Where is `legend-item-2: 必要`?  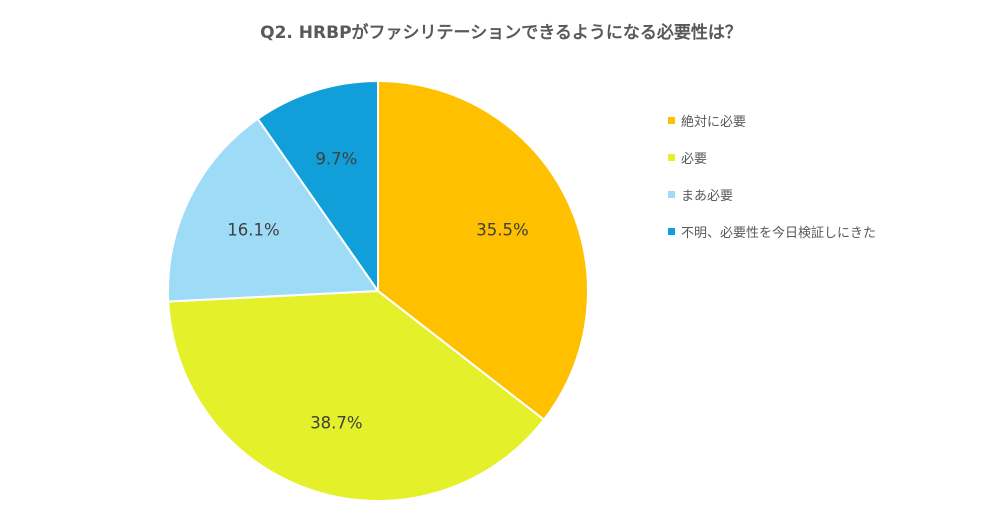
legend-item-2: 必要 is located at coordinates (772, 157).